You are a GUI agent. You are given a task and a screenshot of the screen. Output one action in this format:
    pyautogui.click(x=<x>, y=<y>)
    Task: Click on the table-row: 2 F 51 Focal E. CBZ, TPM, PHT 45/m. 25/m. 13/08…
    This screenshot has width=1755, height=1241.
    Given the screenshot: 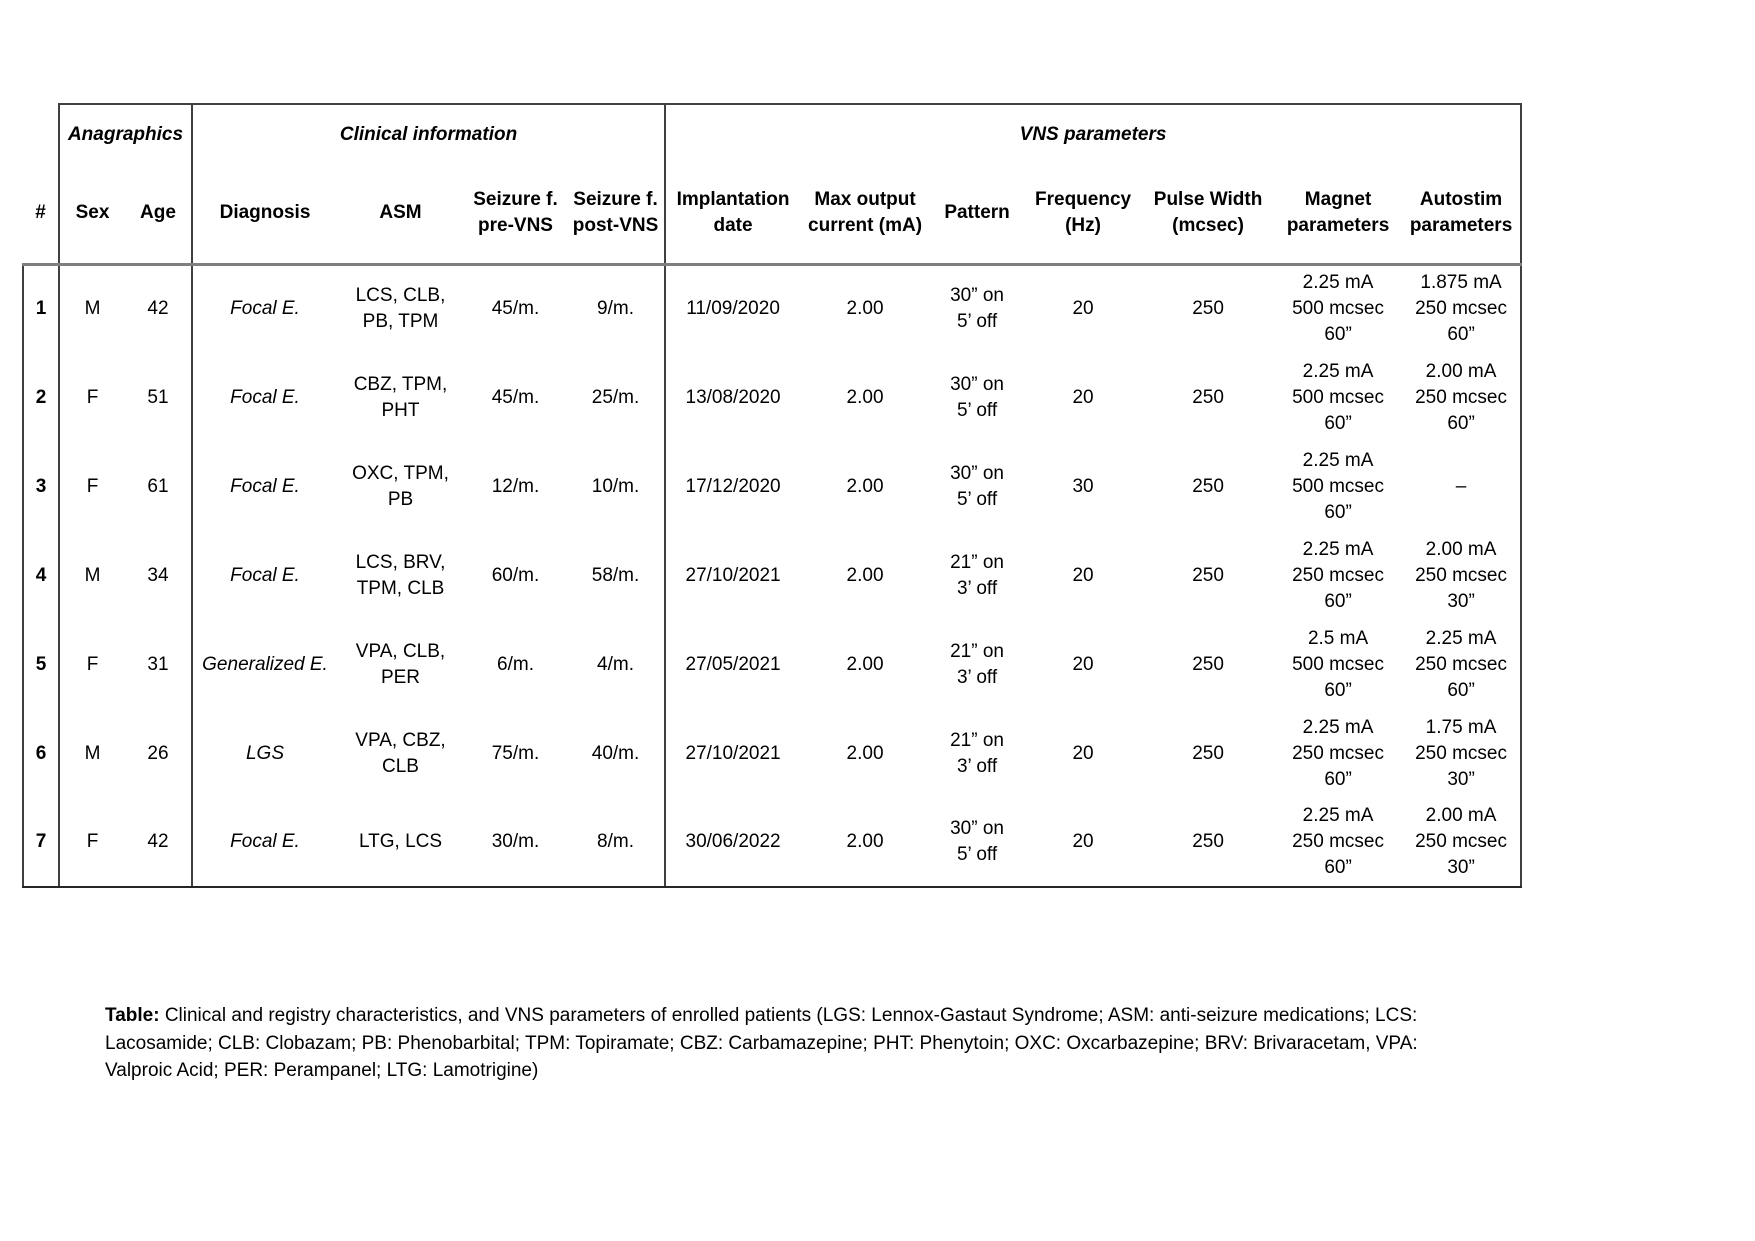 What is the action you would take?
    pyautogui.click(x=772, y=397)
    